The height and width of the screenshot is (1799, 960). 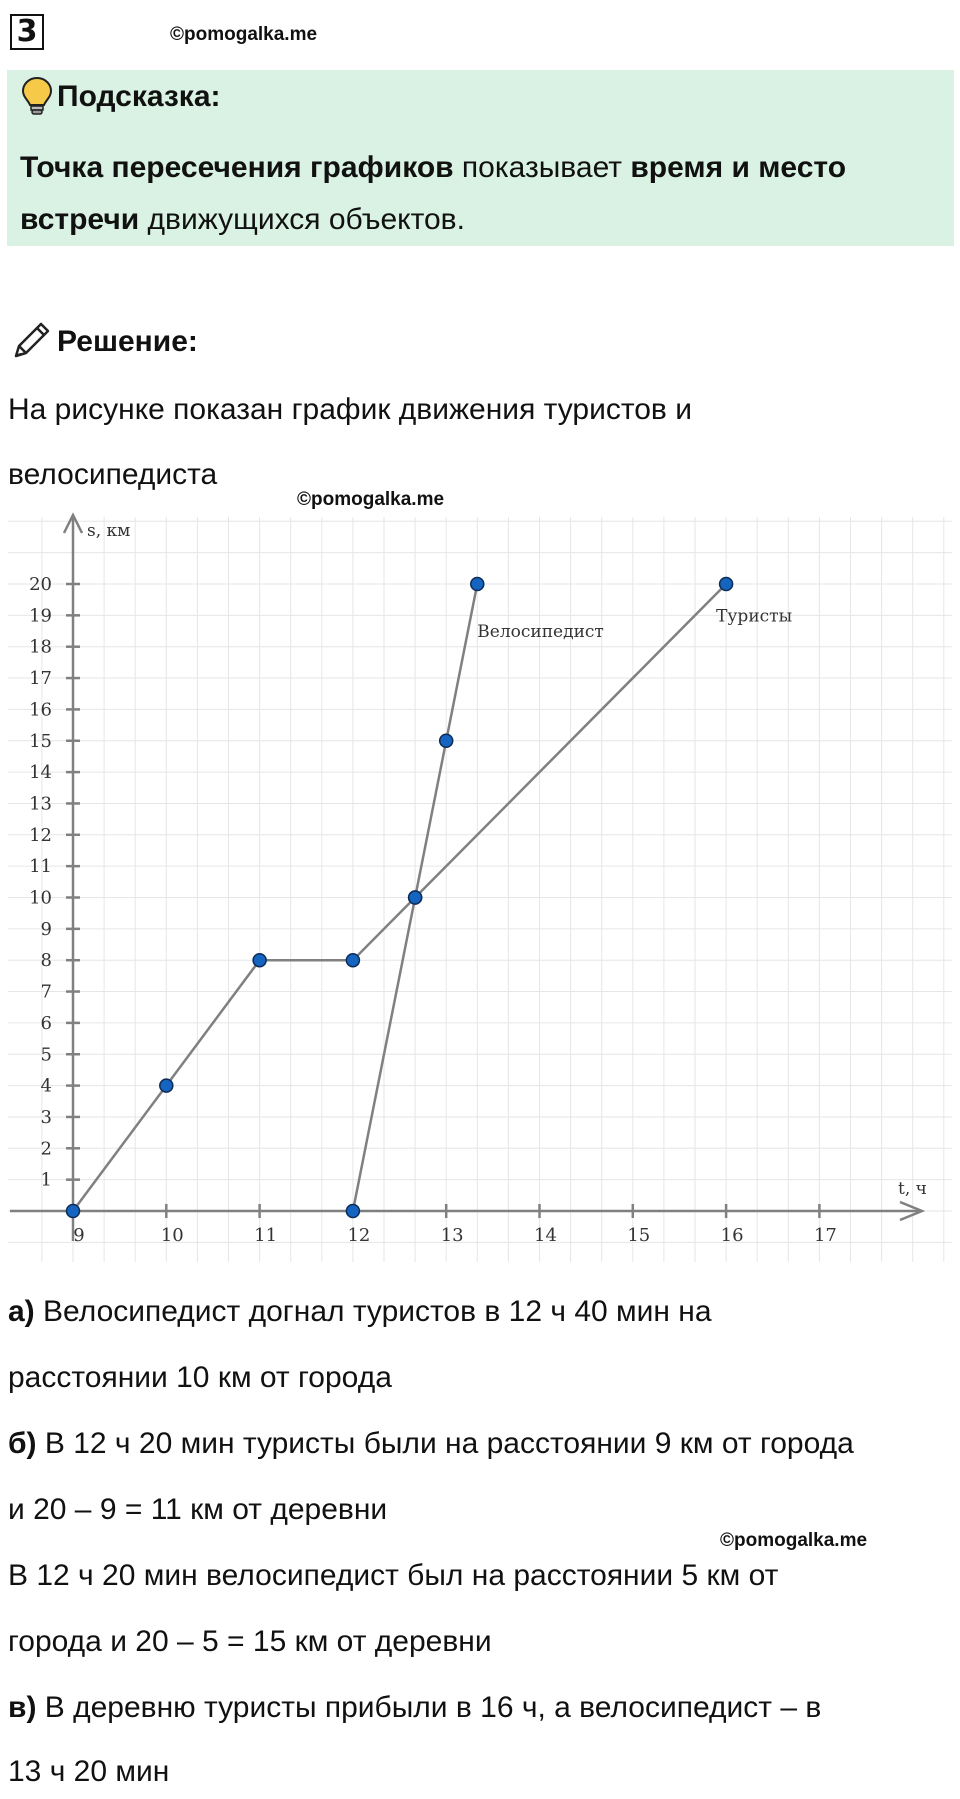 I want to click on answer-b-line-4: города и 20 – 5 = 15 км от деревни, so click(x=250, y=1641).